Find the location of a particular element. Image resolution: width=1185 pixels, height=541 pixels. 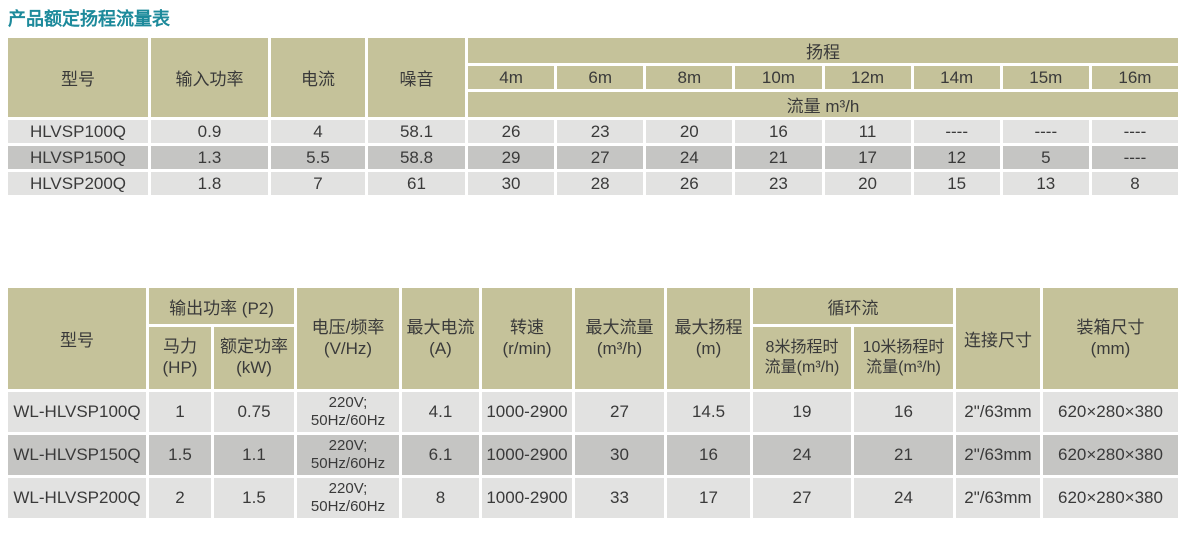

header-line1: 最大电流 is located at coordinates (440, 327).